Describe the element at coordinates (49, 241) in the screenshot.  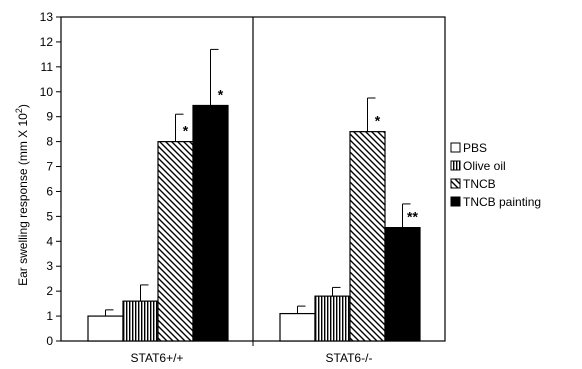
I see `y-tick-label: 4` at that location.